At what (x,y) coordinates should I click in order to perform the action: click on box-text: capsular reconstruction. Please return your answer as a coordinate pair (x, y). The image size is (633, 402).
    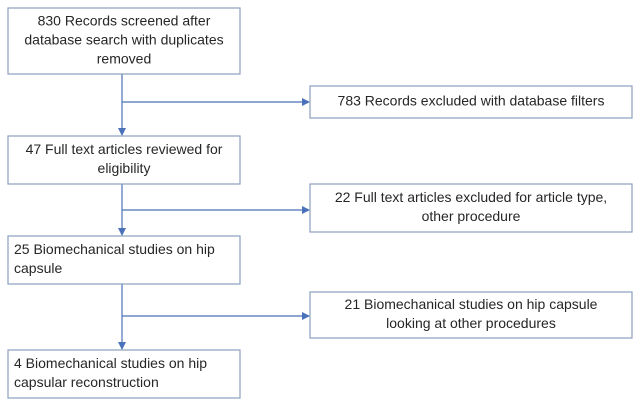
    Looking at the image, I should click on (86, 382).